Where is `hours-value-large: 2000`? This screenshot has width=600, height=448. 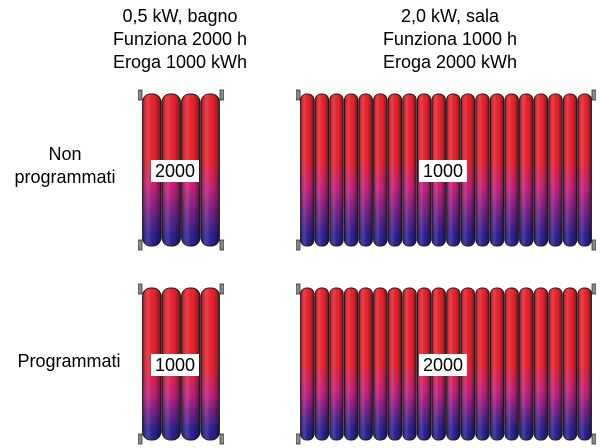 hours-value-large: 2000 is located at coordinates (443, 365).